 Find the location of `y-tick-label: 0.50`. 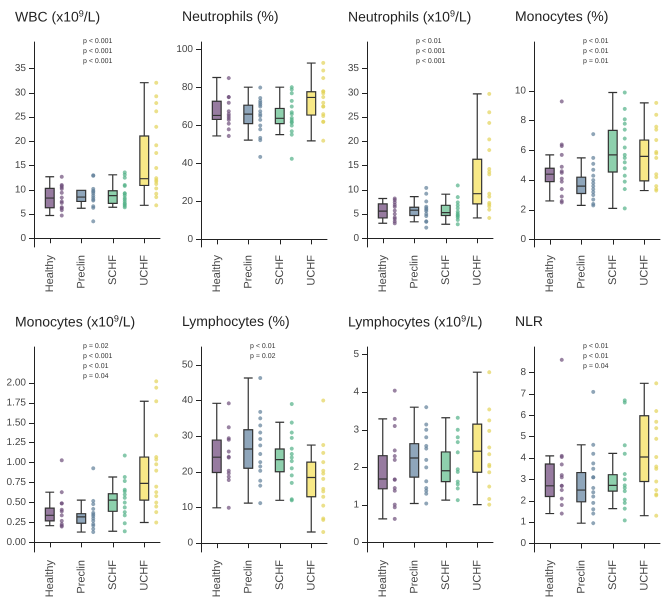

y-tick-label: 0.50 is located at coordinates (16, 502).